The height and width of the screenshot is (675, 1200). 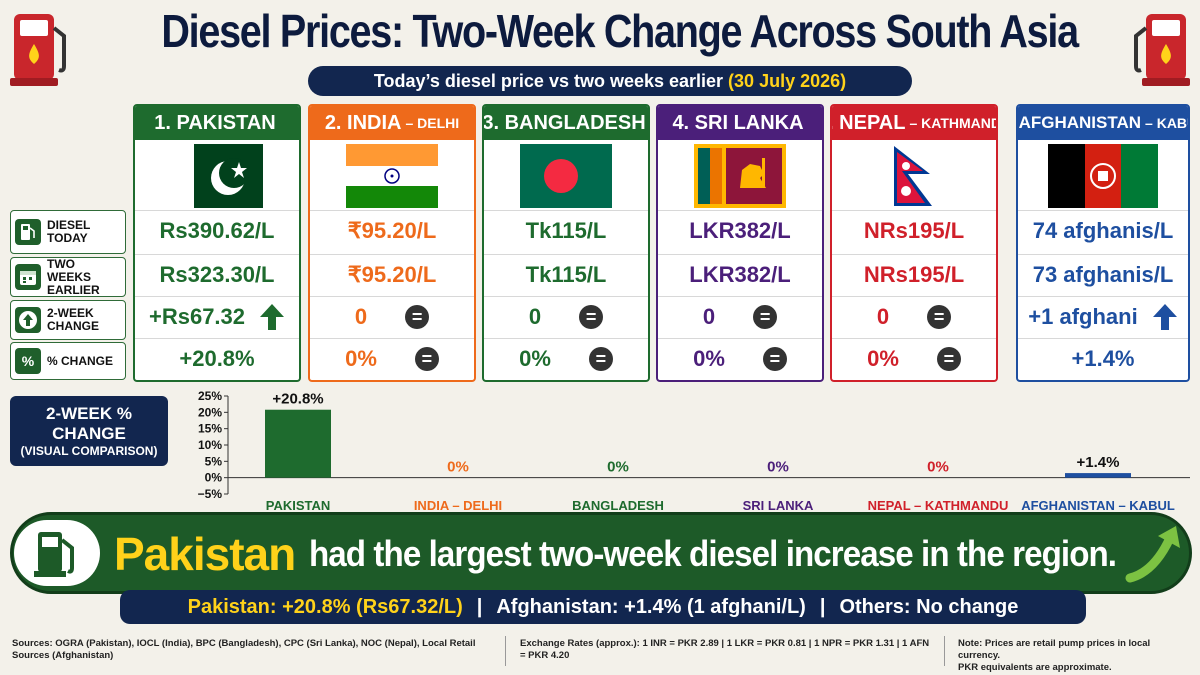 I want to click on row-label-percent-change: % % CHANGE, so click(x=68, y=361).